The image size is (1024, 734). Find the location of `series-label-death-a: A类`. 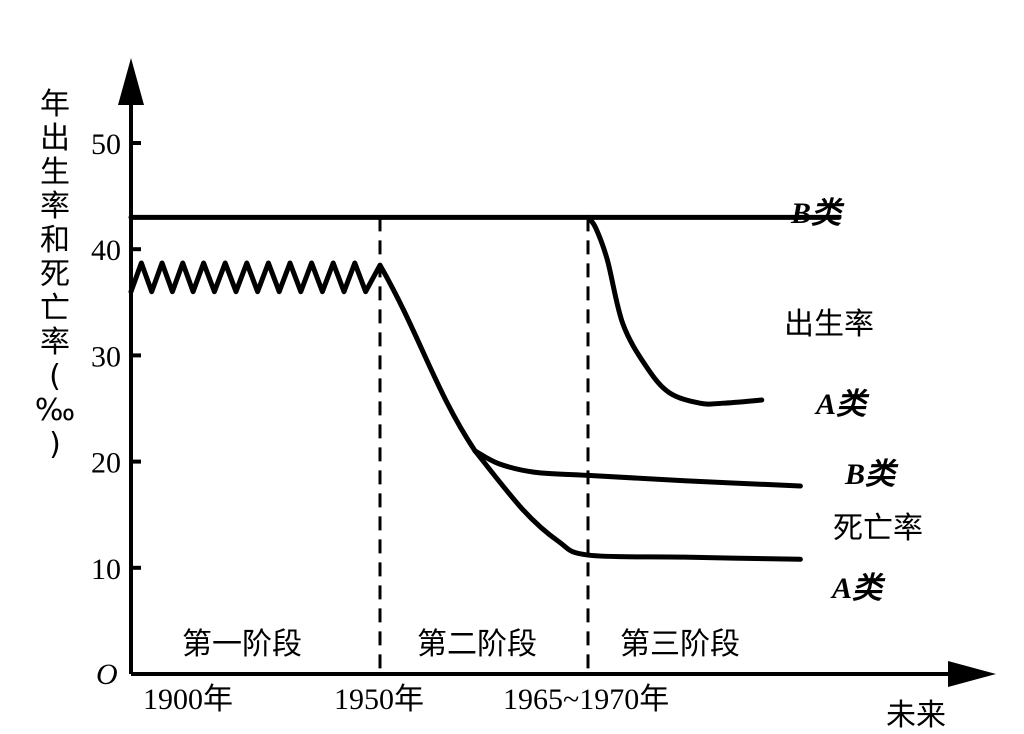

series-label-death-a: A类 is located at coordinates (858, 588).